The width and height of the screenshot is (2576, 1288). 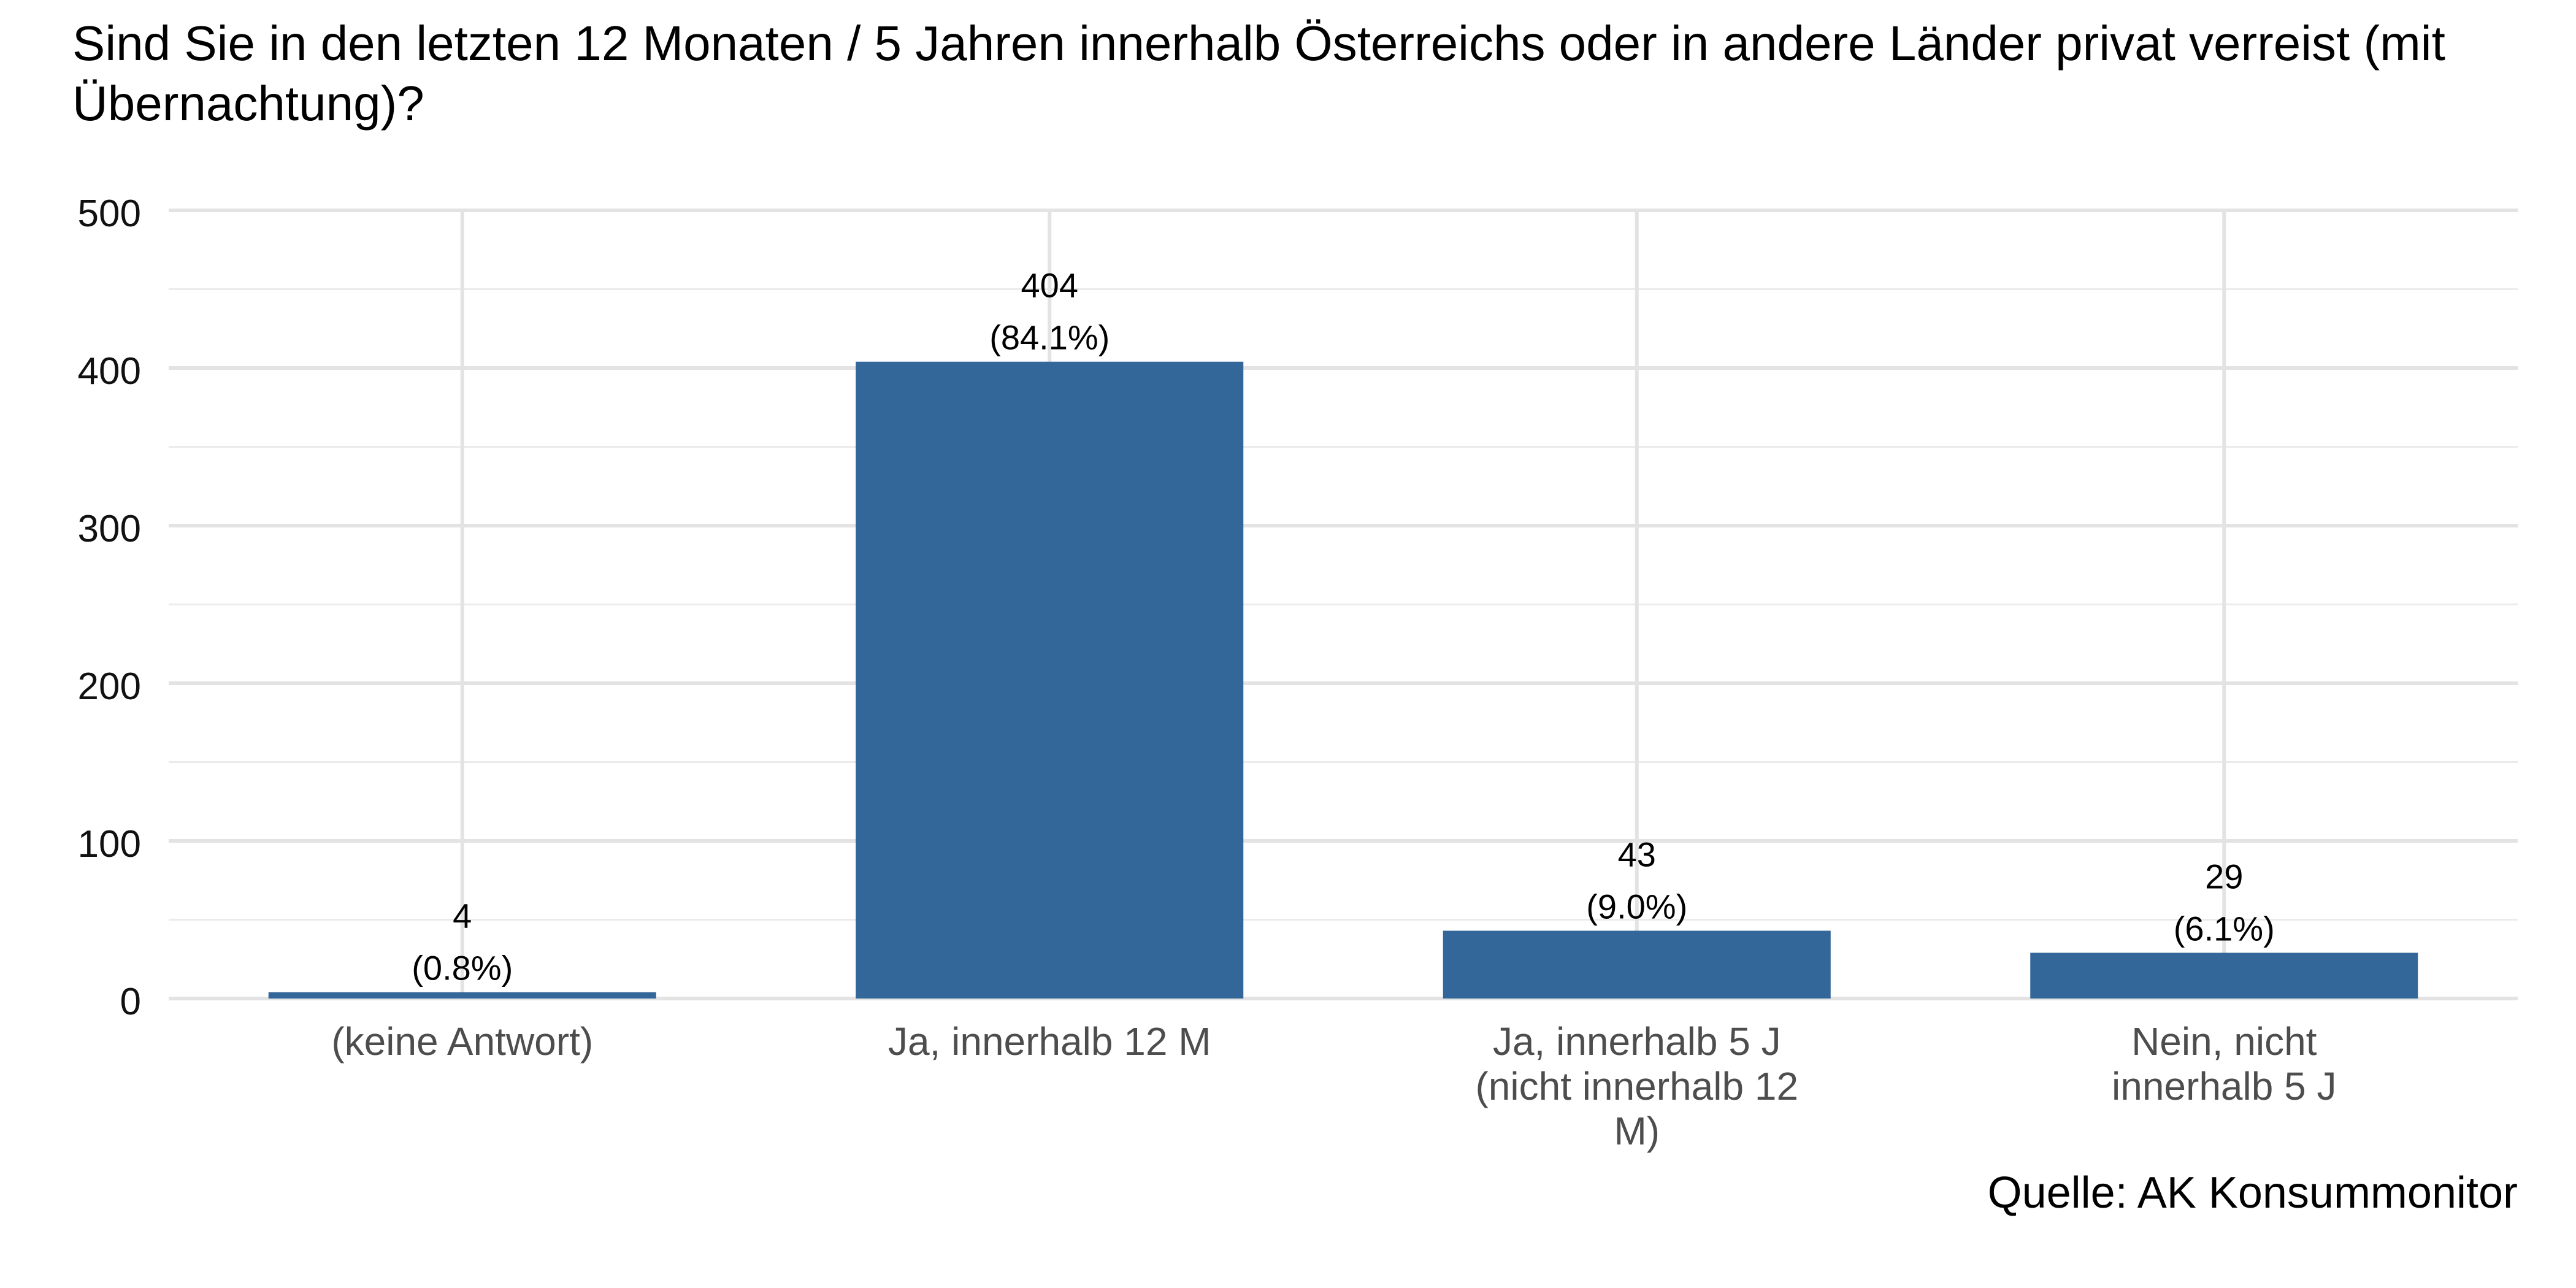 I want to click on bar-value-label: 404, so click(x=1049, y=285).